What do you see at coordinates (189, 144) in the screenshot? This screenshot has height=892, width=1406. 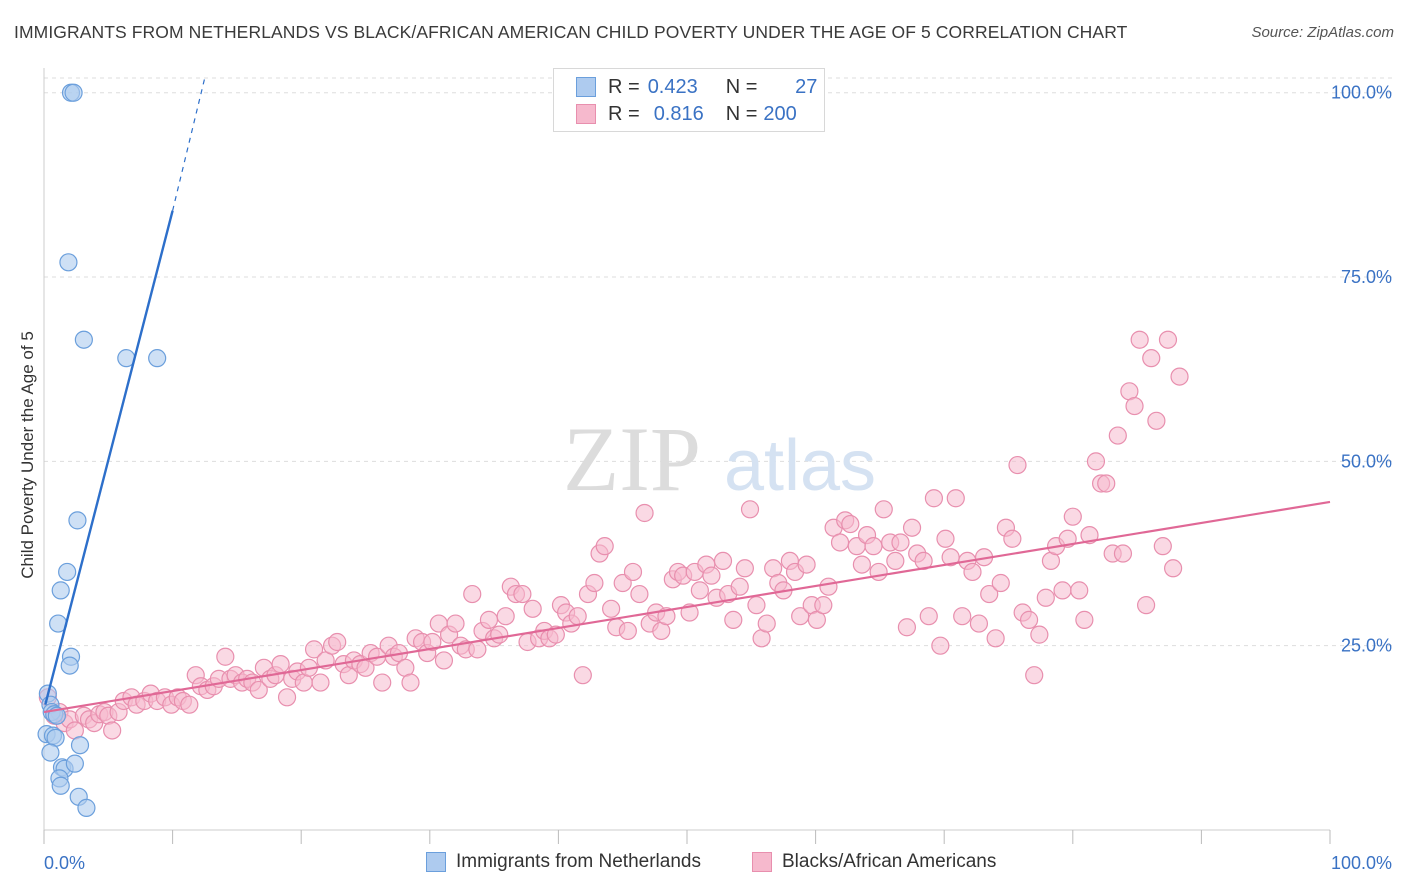 I see `blue-trend-extension` at bounding box center [189, 144].